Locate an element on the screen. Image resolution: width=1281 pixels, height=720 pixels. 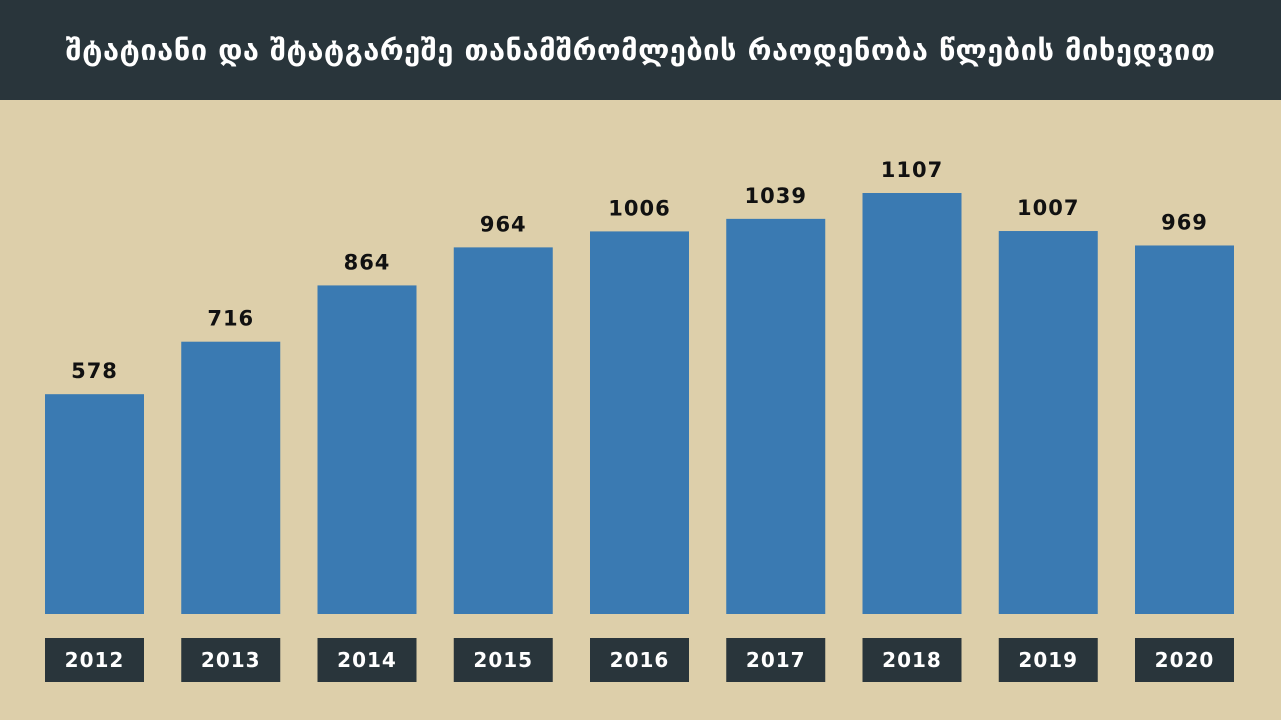
bar-group-2020: 969 2020 is located at coordinates (1184, 446).